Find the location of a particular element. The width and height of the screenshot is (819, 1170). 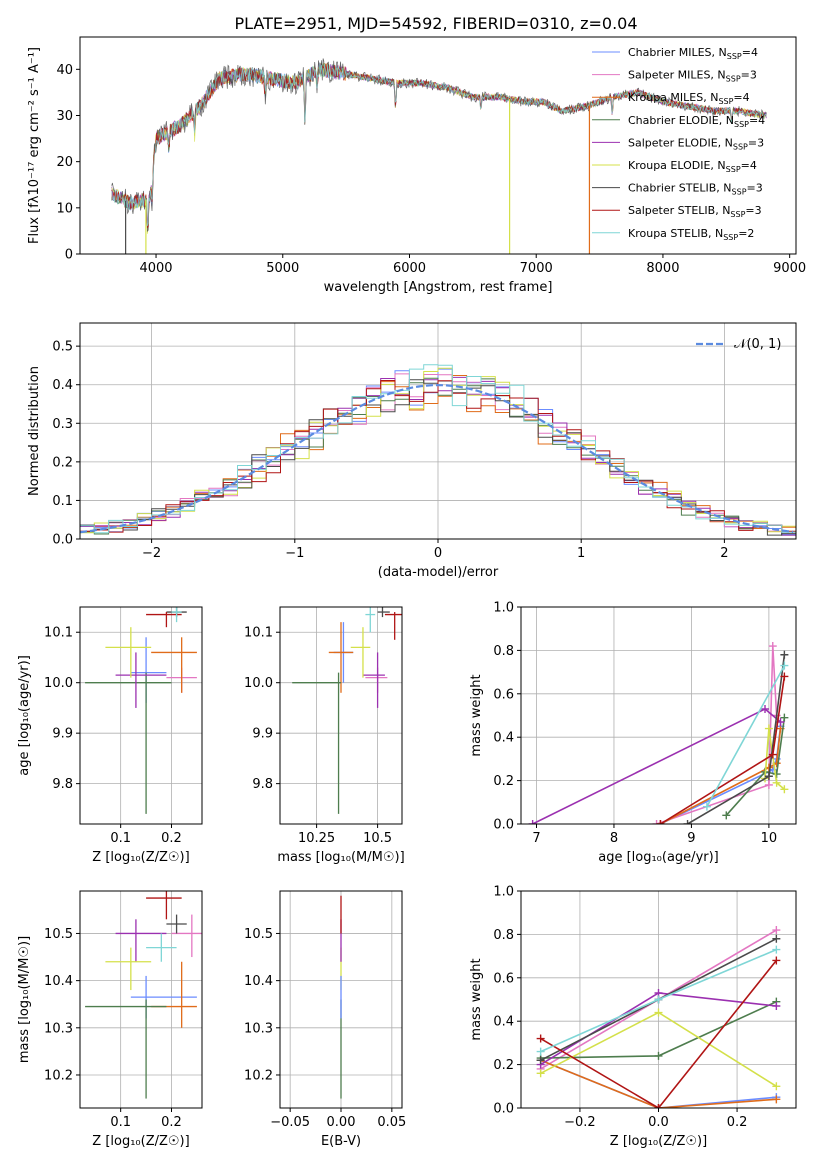

y-axis-label: mass [log₁₀(M/M☉)] is located at coordinates (24, 999).